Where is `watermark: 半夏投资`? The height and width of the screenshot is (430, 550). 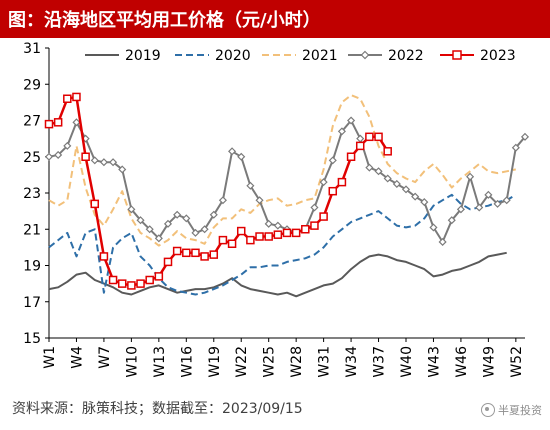 watermark: 半夏投资 is located at coordinates (511, 410).